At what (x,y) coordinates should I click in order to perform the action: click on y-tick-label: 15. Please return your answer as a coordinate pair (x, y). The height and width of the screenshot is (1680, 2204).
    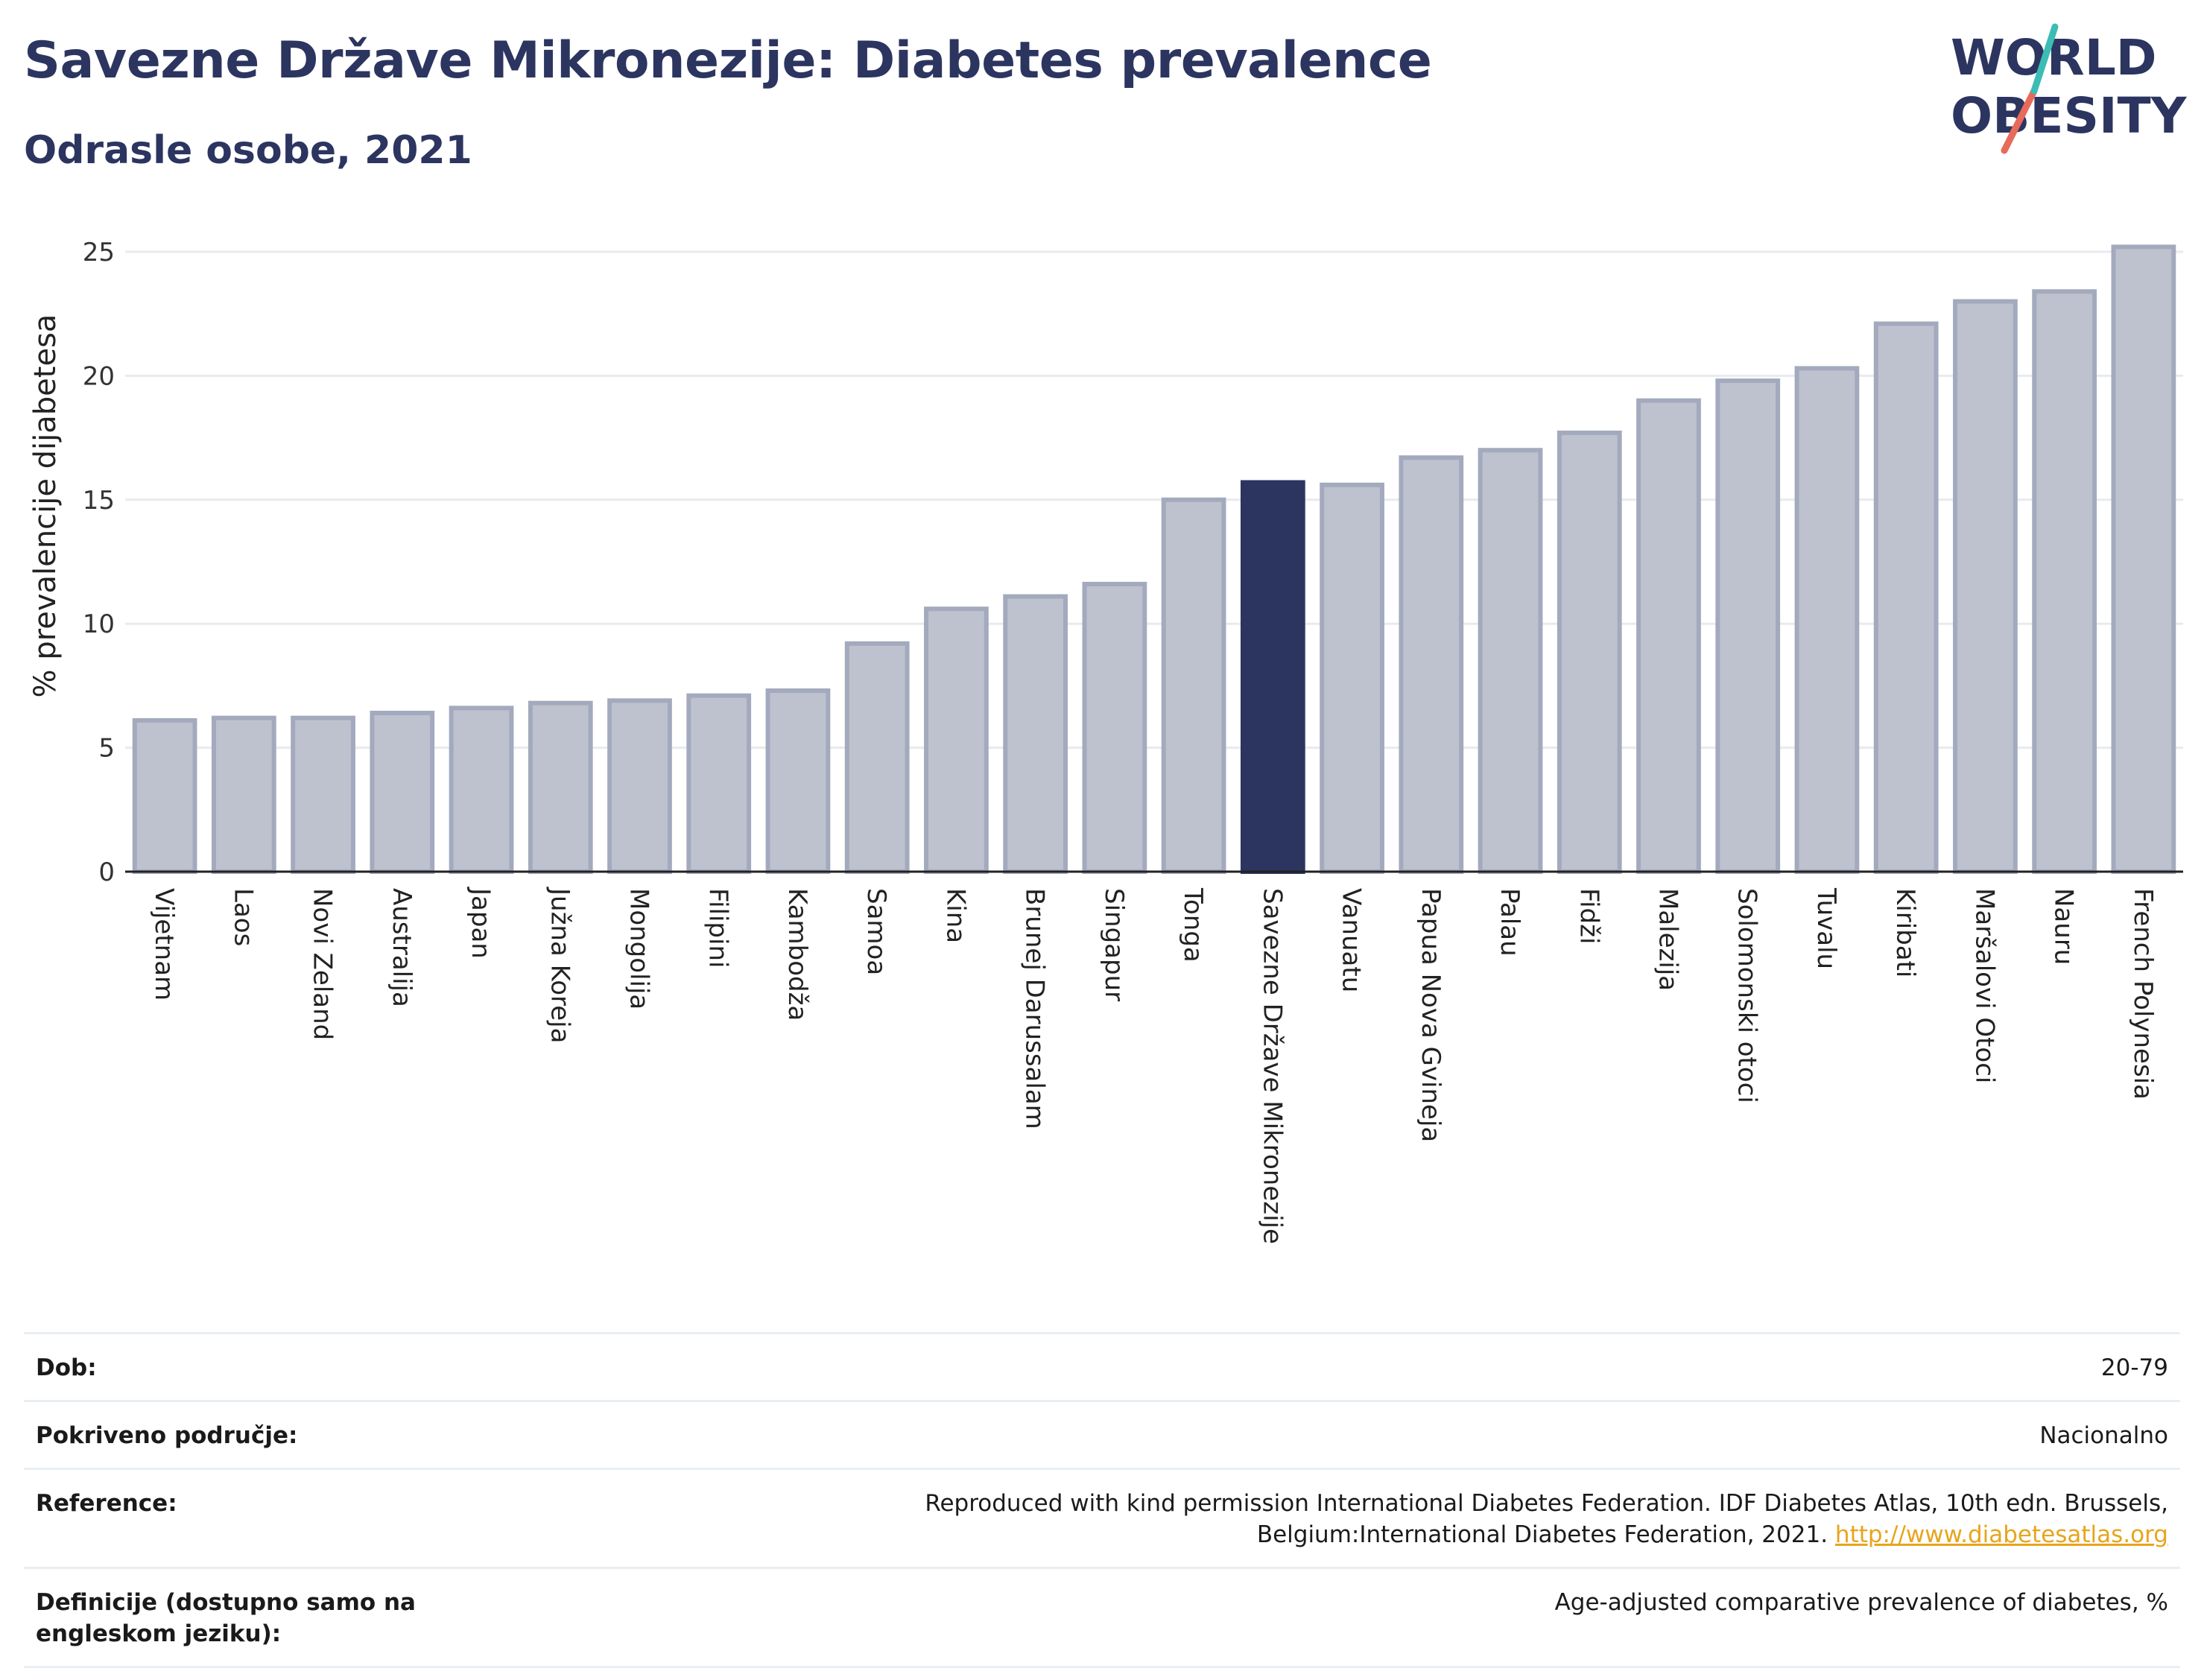
    Looking at the image, I should click on (99, 501).